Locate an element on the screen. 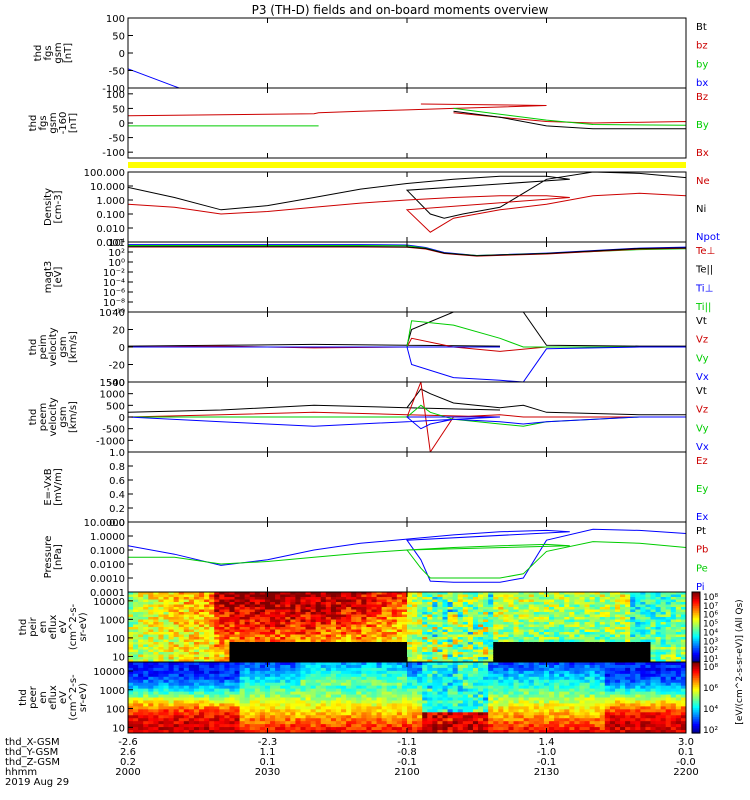  y-axis-label: gsm is located at coordinates (63, 416).